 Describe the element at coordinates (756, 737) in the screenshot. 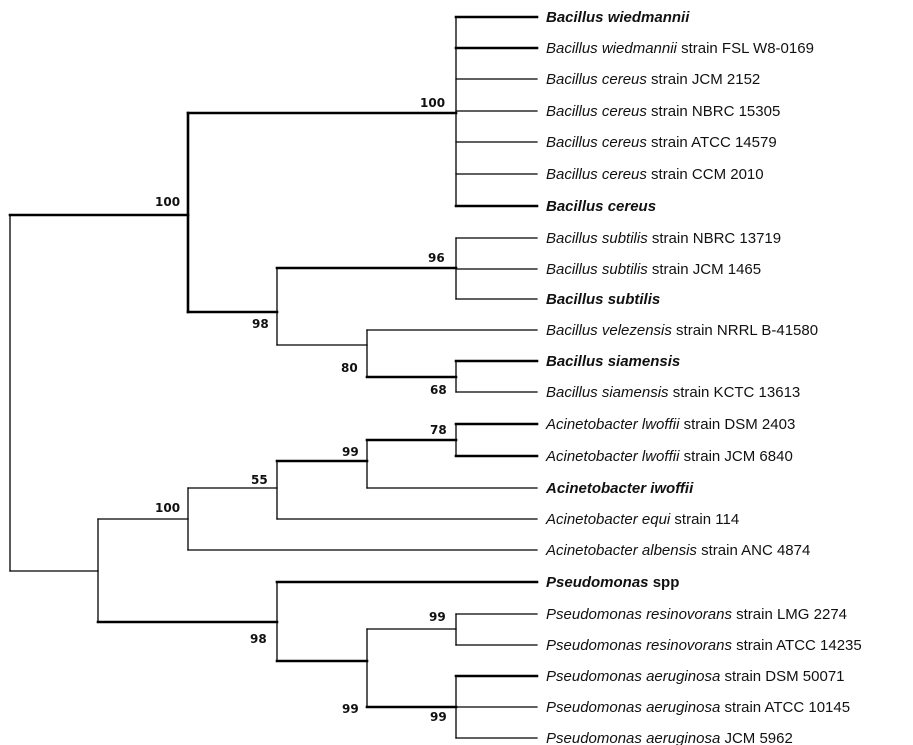

I see `leaf-strain-name: JCM 5962` at that location.